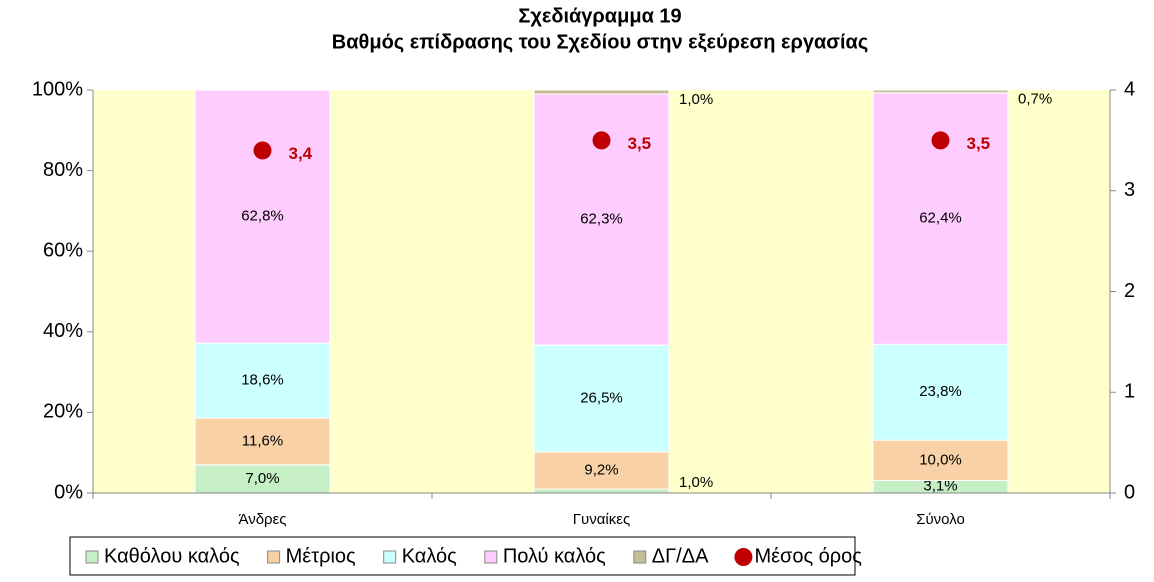 The image size is (1154, 582). What do you see at coordinates (599, 16) in the screenshot?
I see `chart-title: Σχεδιάγραμμα 19` at bounding box center [599, 16].